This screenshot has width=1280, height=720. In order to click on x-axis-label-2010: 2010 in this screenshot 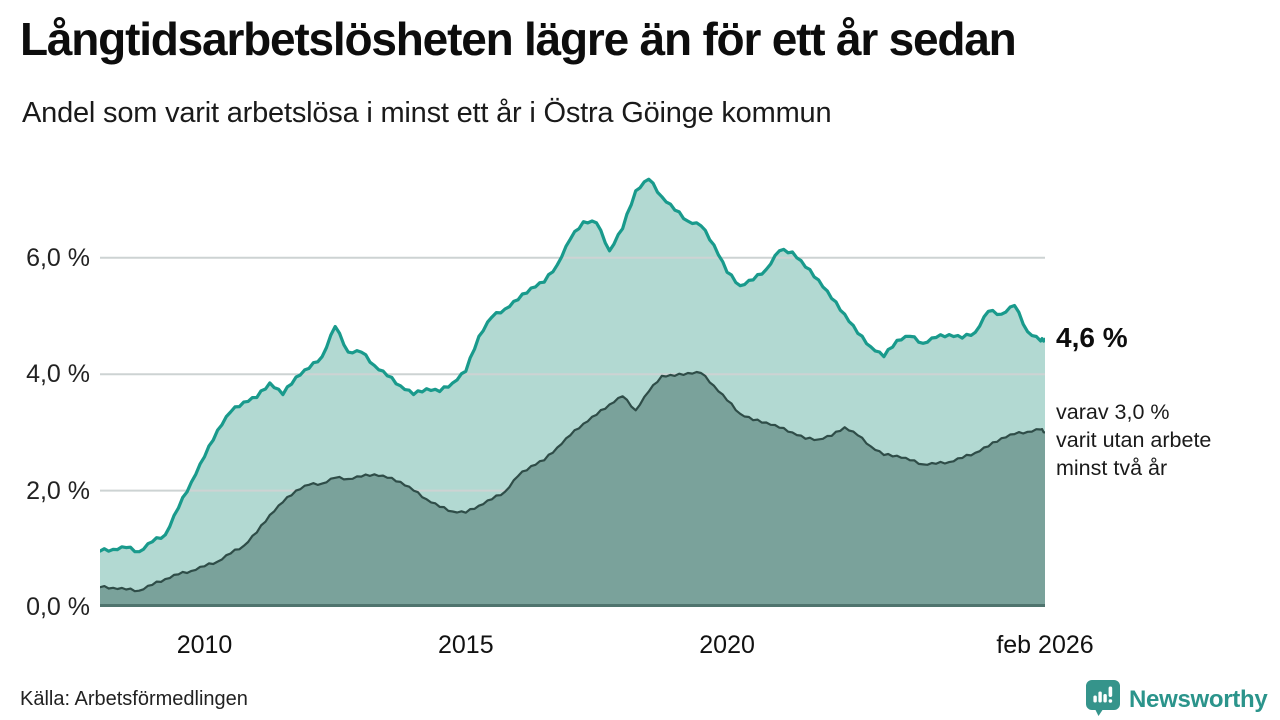, I will do `click(204, 645)`.